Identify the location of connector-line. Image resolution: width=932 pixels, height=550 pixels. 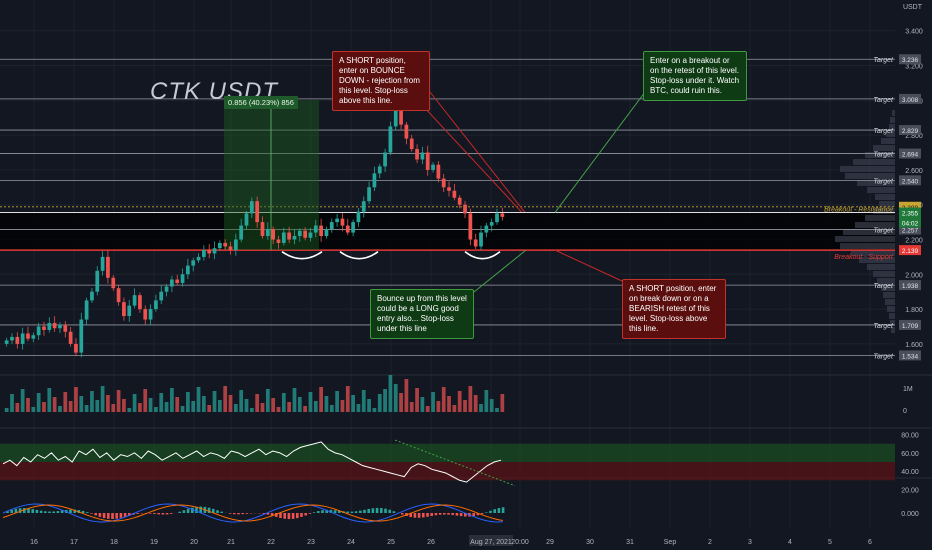
(500, 271).